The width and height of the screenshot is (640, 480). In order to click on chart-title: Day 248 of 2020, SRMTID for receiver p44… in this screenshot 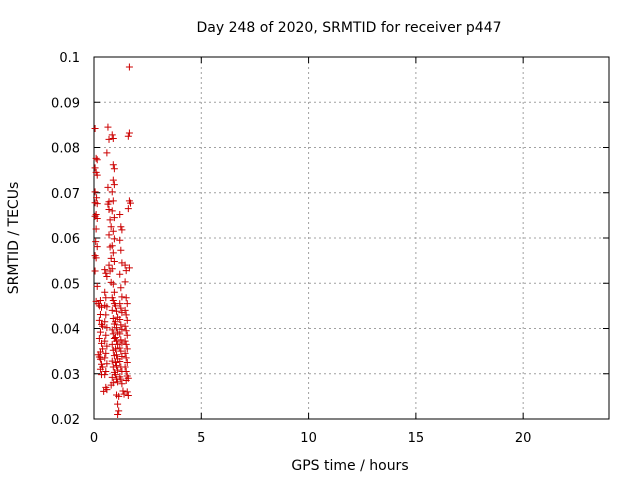, I will do `click(348, 28)`.